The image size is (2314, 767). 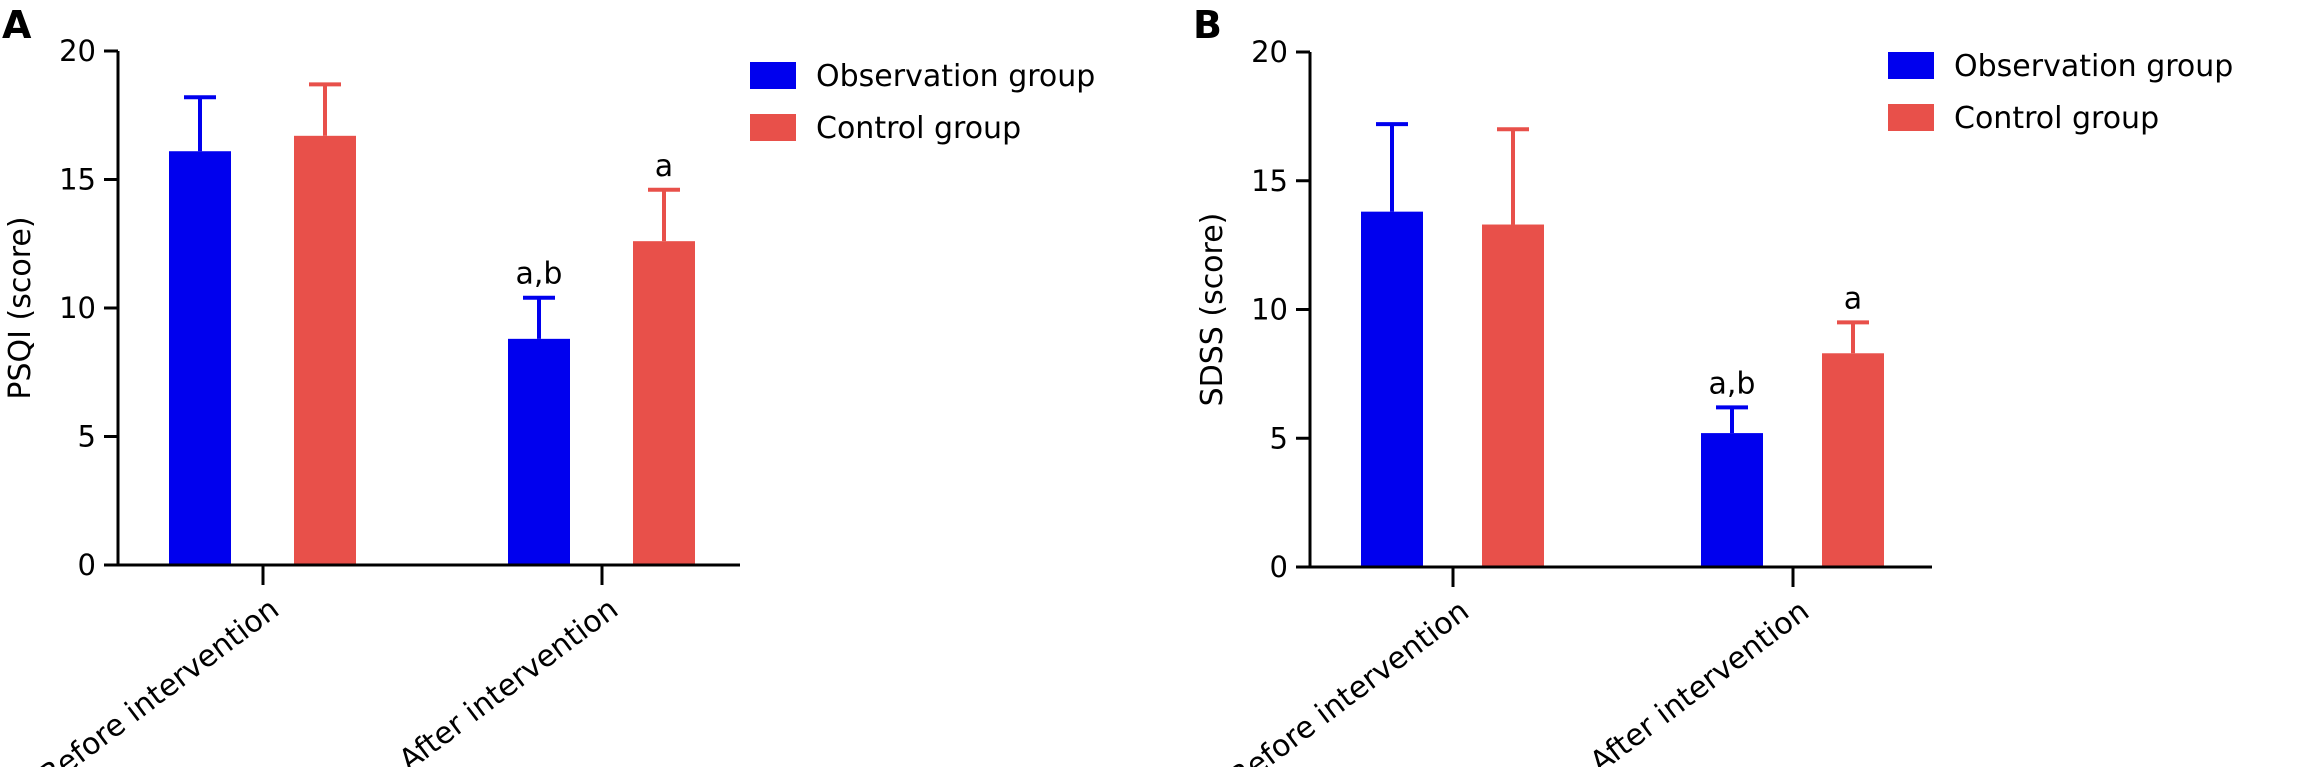 I want to click on panel-label: B, so click(x=1207, y=25).